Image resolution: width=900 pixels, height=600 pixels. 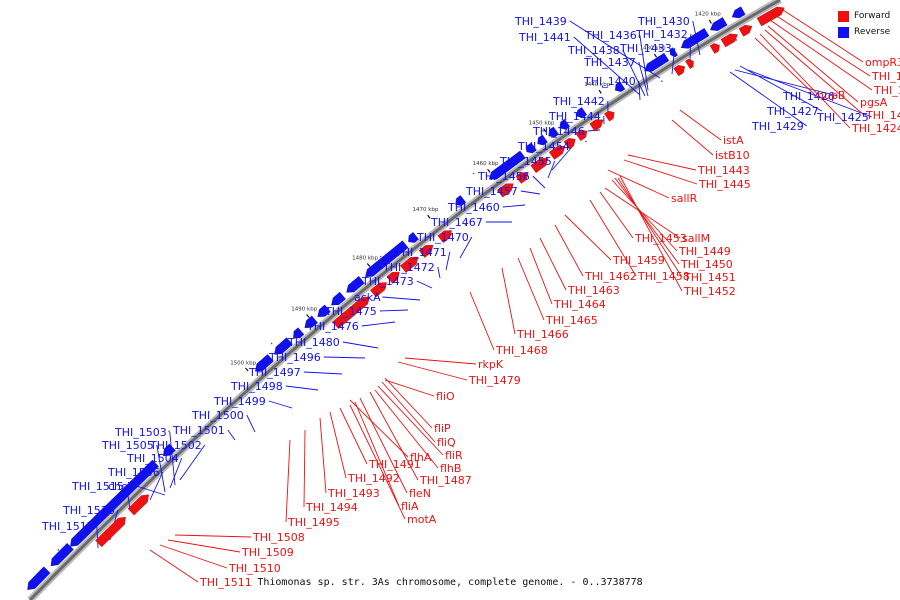 What do you see at coordinates (313, 522) in the screenshot?
I see `gene-label-thi-1495: THI_1495` at bounding box center [313, 522].